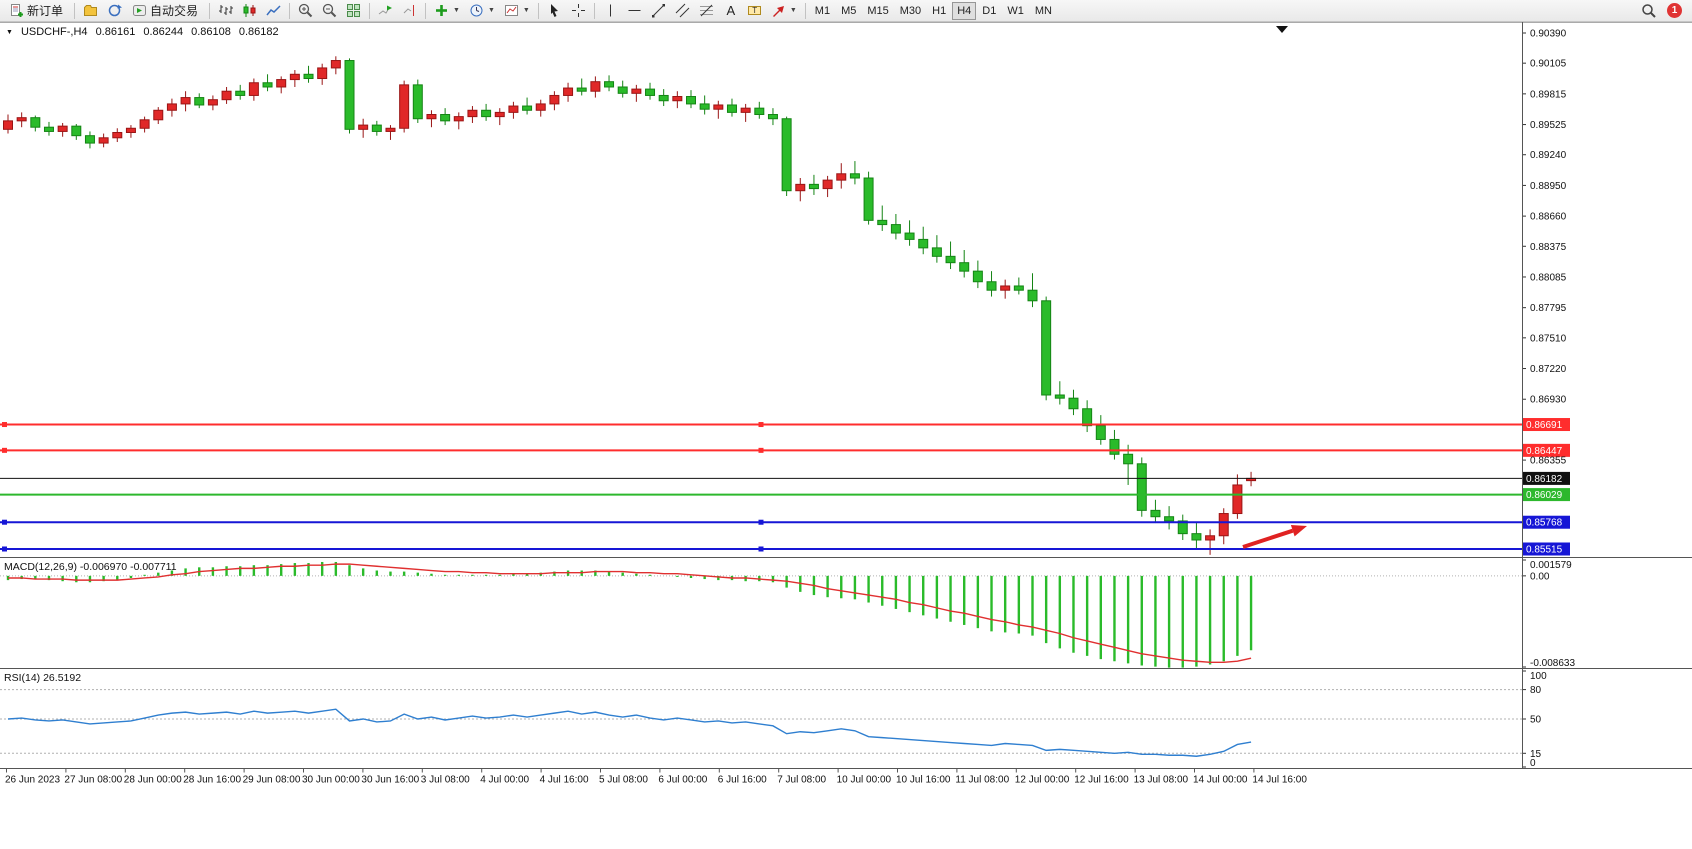  Describe the element at coordinates (166, 11) in the screenshot. I see `autotrading-button: 自动交易` at that location.